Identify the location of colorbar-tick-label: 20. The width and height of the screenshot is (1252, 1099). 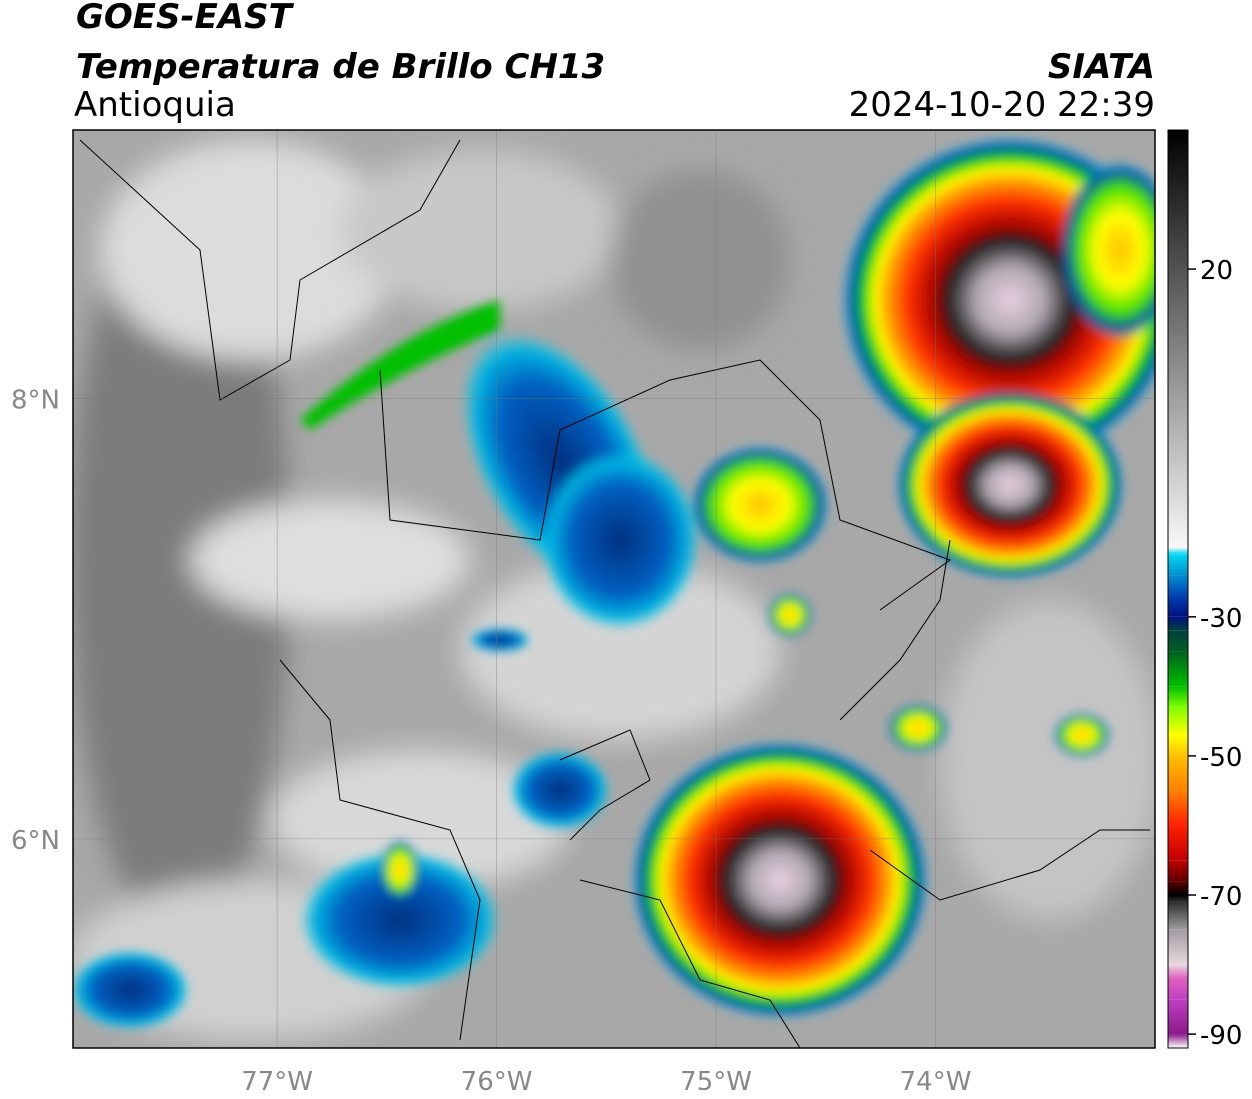
(1216, 271).